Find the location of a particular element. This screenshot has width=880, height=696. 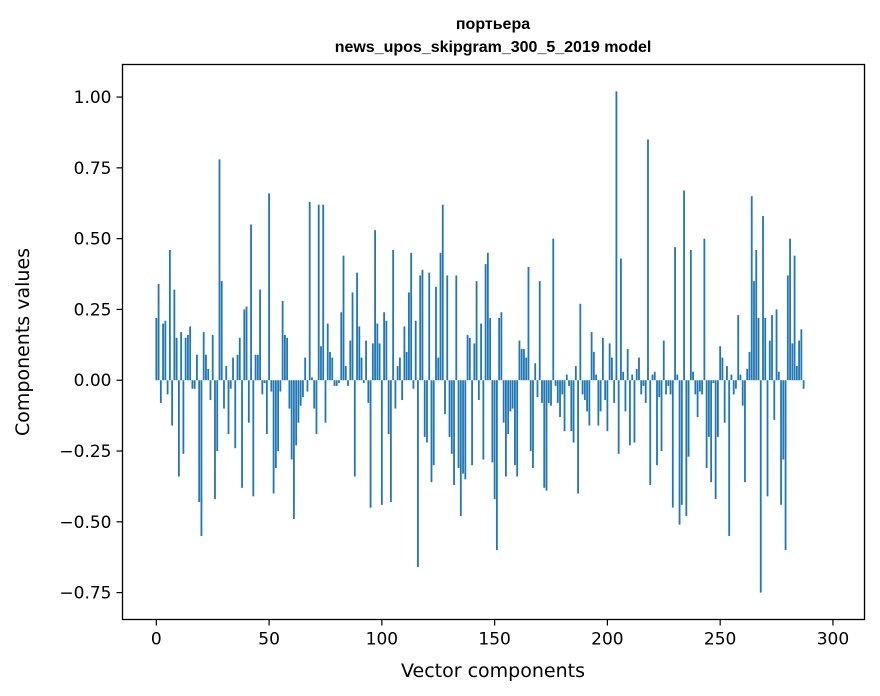

y-tick-label: 1.00 is located at coordinates (93, 98).